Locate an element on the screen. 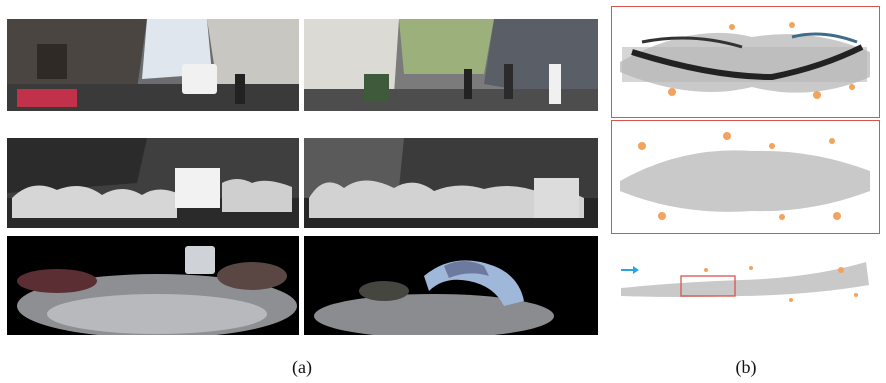 Image resolution: width=886 pixels, height=383 pixels. map-panel-middle-frame is located at coordinates (745, 177).